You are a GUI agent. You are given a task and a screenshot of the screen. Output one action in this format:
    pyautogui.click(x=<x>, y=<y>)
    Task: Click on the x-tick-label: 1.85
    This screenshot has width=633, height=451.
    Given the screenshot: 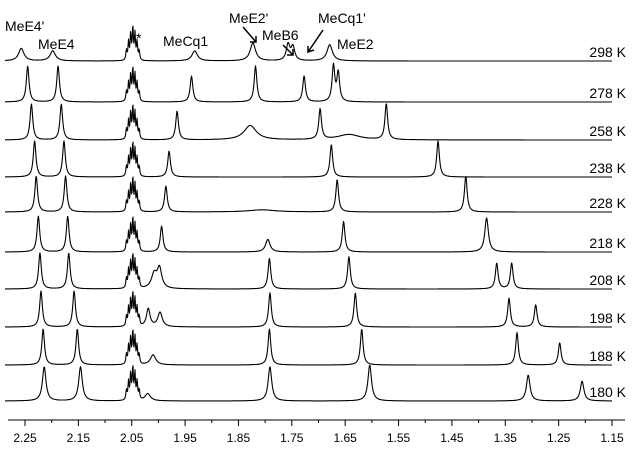 What is the action you would take?
    pyautogui.click(x=239, y=438)
    